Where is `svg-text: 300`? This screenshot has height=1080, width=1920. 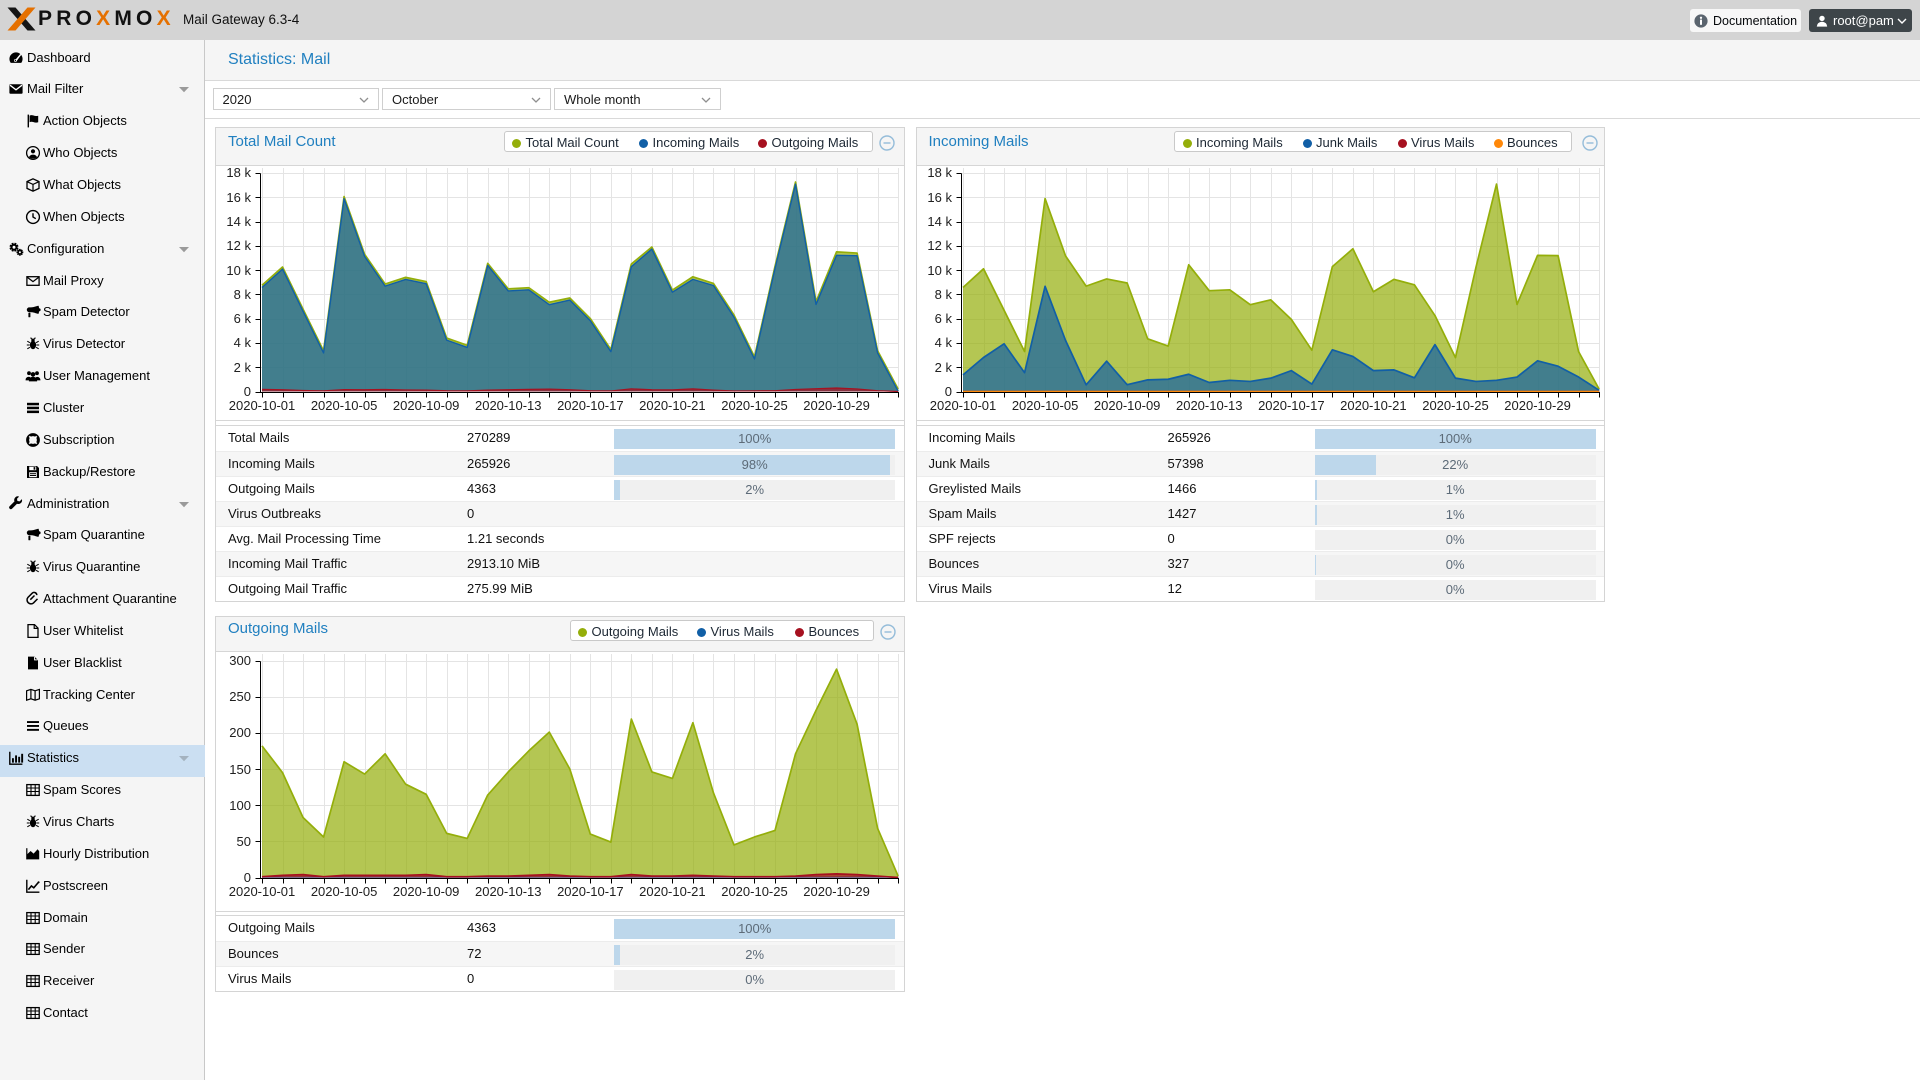 svg-text: 300 is located at coordinates (240, 660).